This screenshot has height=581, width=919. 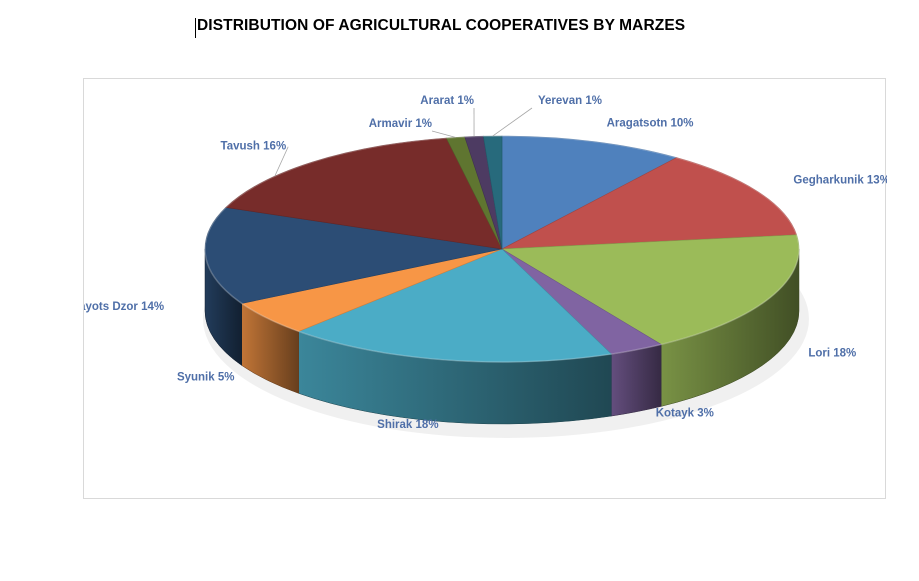 What do you see at coordinates (454, 305) in the screenshot?
I see `pie-slice-shirak` at bounding box center [454, 305].